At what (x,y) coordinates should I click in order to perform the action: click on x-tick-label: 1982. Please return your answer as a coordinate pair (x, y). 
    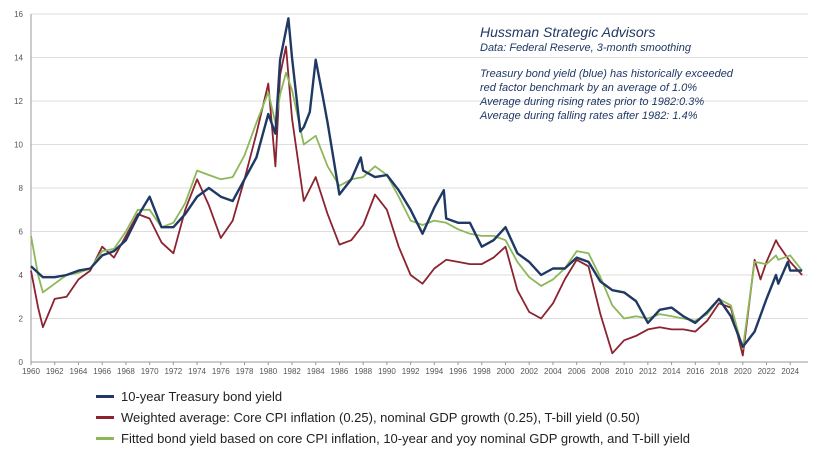
    Looking at the image, I should click on (292, 371).